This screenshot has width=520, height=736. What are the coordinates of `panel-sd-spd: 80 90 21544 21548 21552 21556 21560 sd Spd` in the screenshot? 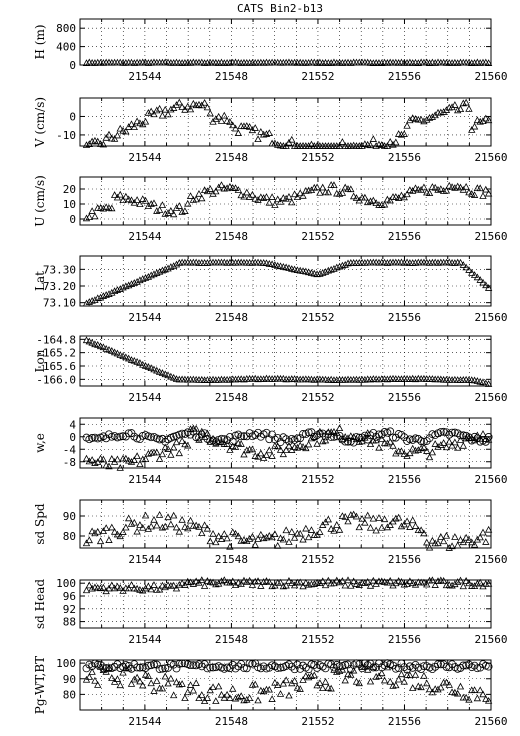 It's located at (270, 532).